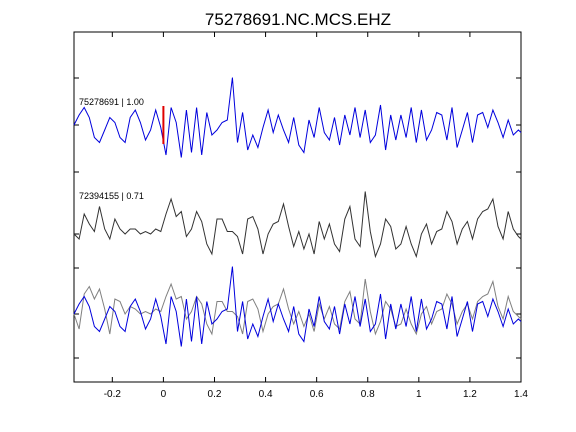 Image resolution: width=576 pixels, height=432 pixels. What do you see at coordinates (521, 394) in the screenshot?
I see `x-tick-label: 1.4` at bounding box center [521, 394].